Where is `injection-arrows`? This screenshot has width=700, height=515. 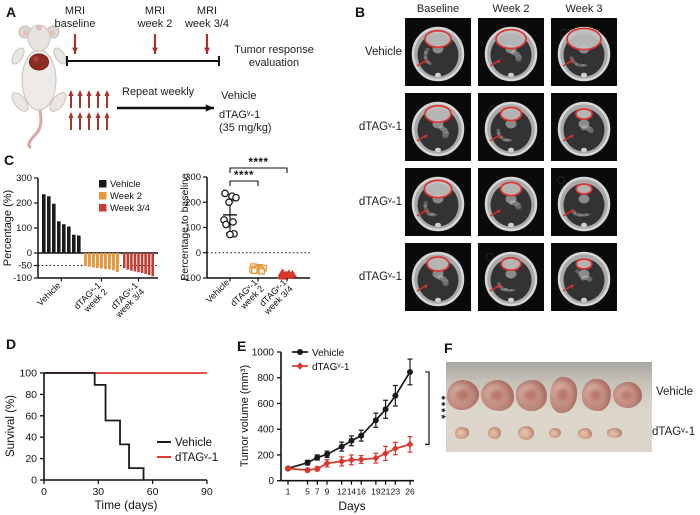 injection-arrows is located at coordinates (89, 110).